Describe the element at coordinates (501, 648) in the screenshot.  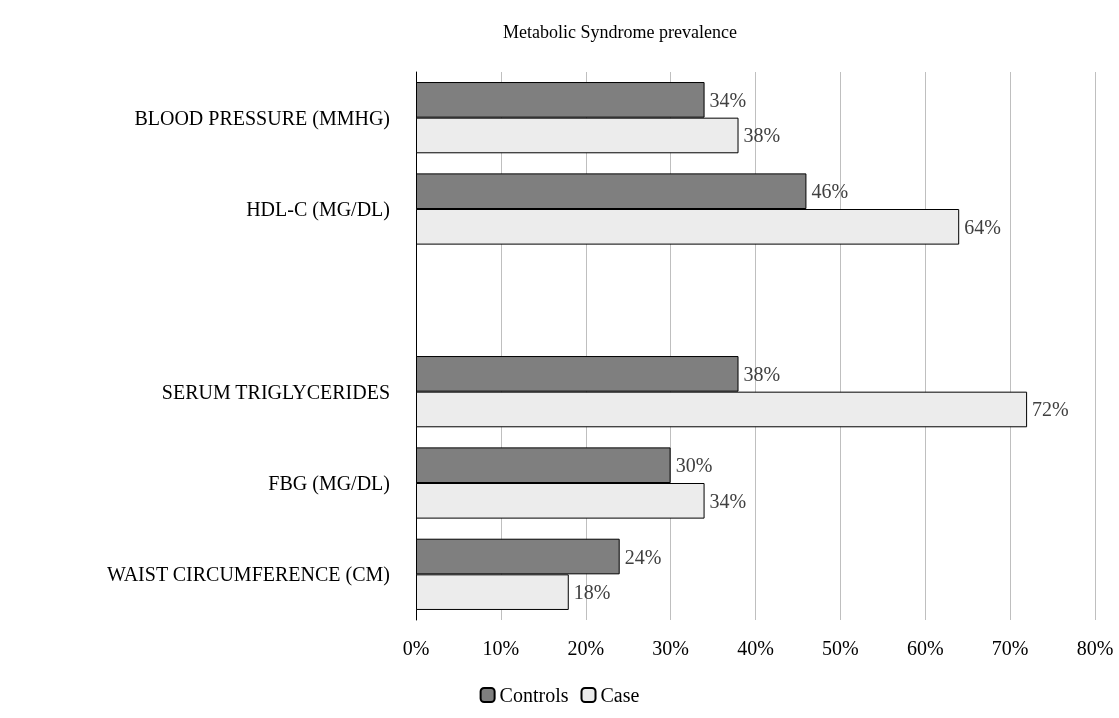
I see `x-tick-label: 10%` at that location.